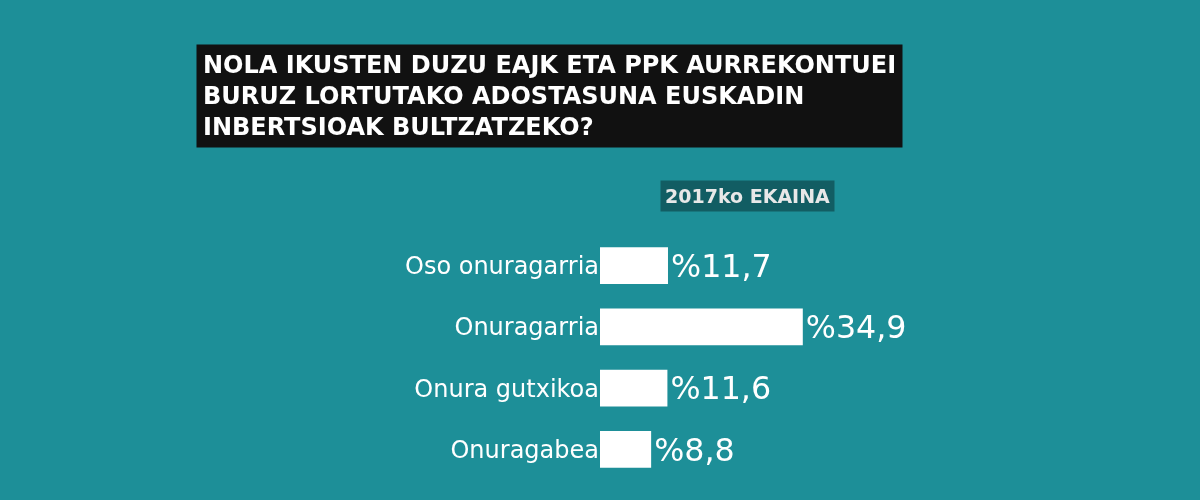  I want to click on y-tick-label: Onuragarria, so click(526, 327).